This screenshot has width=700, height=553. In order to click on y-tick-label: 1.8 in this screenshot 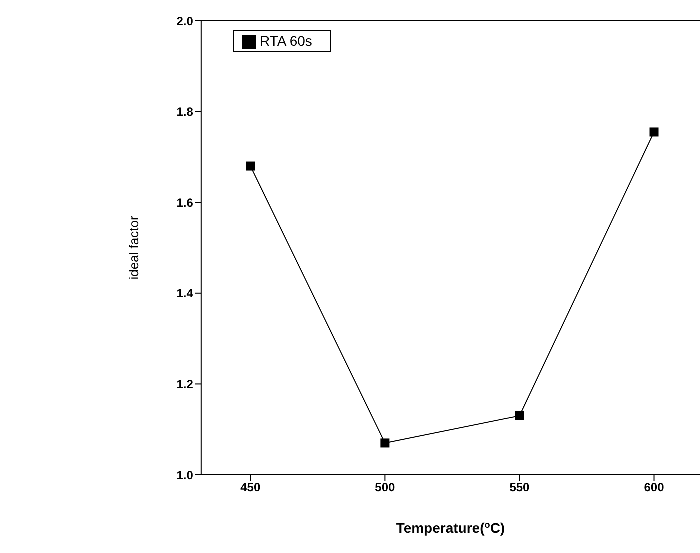, I will do `click(185, 112)`.